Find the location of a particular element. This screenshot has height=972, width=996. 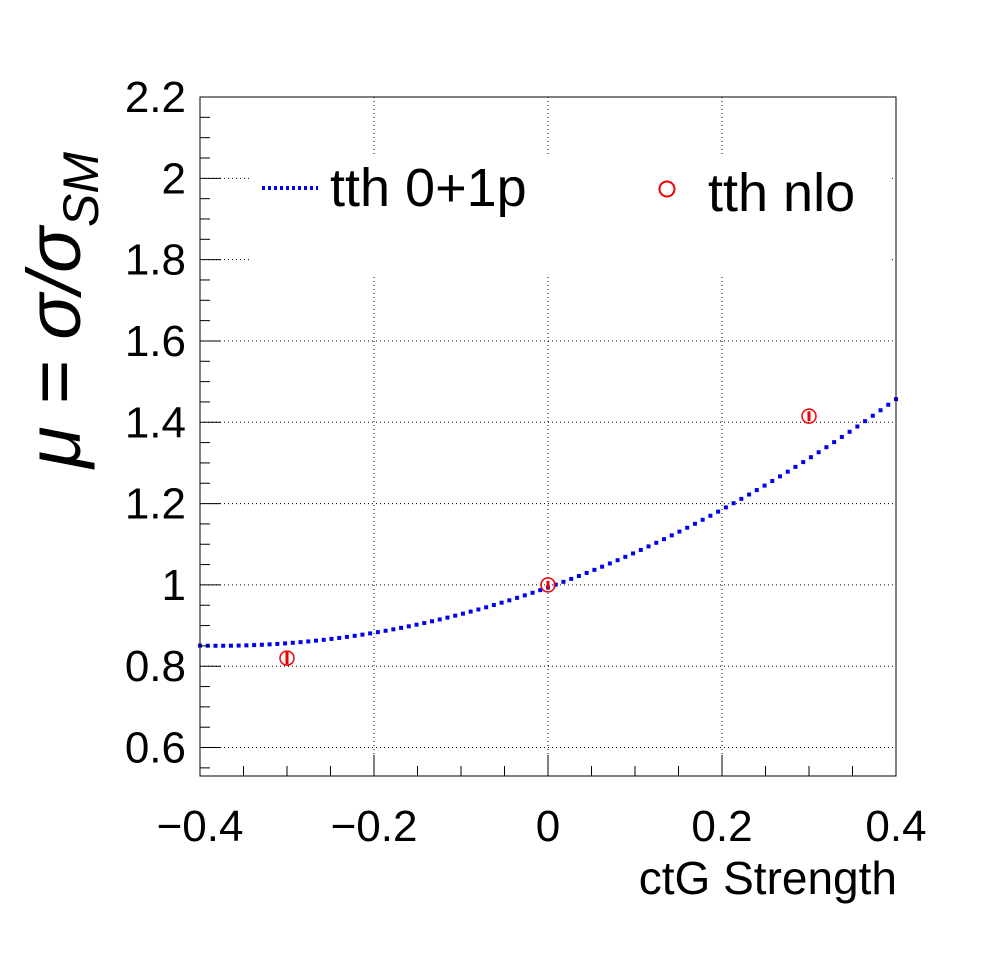

legend-marker-icon is located at coordinates (667, 189).